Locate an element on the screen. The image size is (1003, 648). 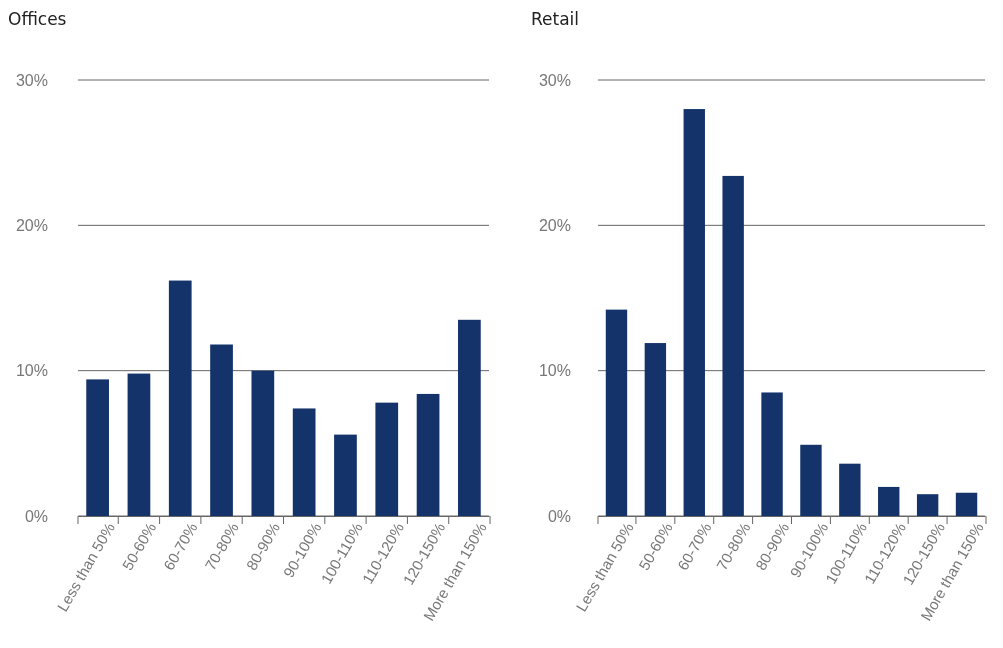
chart-title: Offices is located at coordinates (37, 19).